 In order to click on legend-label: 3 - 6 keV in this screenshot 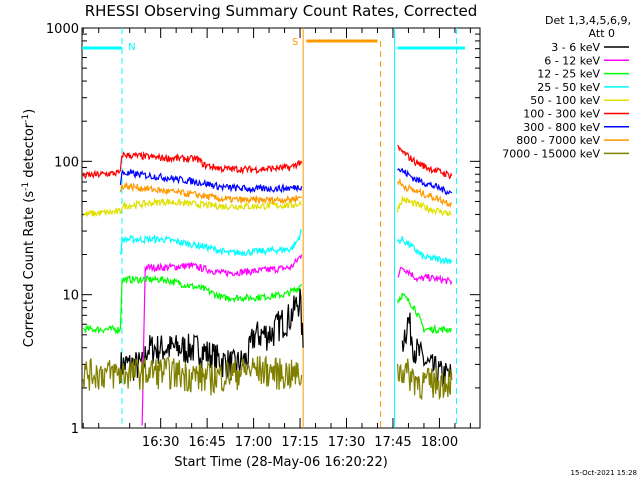, I will do `click(575, 47)`.